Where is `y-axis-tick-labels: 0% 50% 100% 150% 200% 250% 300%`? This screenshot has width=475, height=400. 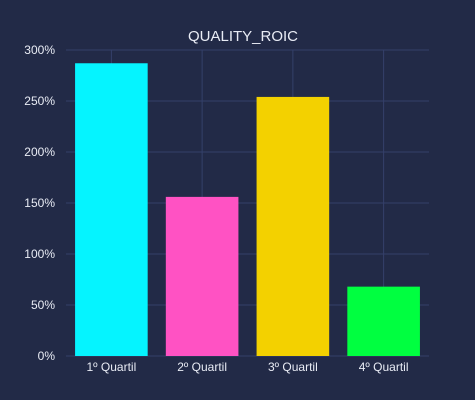
y-axis-tick-labels: 0% 50% 100% 150% 200% 250% 300% is located at coordinates (39, 203).